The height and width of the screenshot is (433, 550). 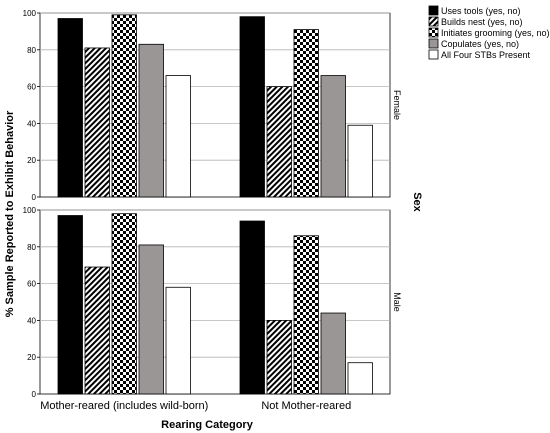 What do you see at coordinates (207, 425) in the screenshot?
I see `x-axis-title: Rearing Category` at bounding box center [207, 425].